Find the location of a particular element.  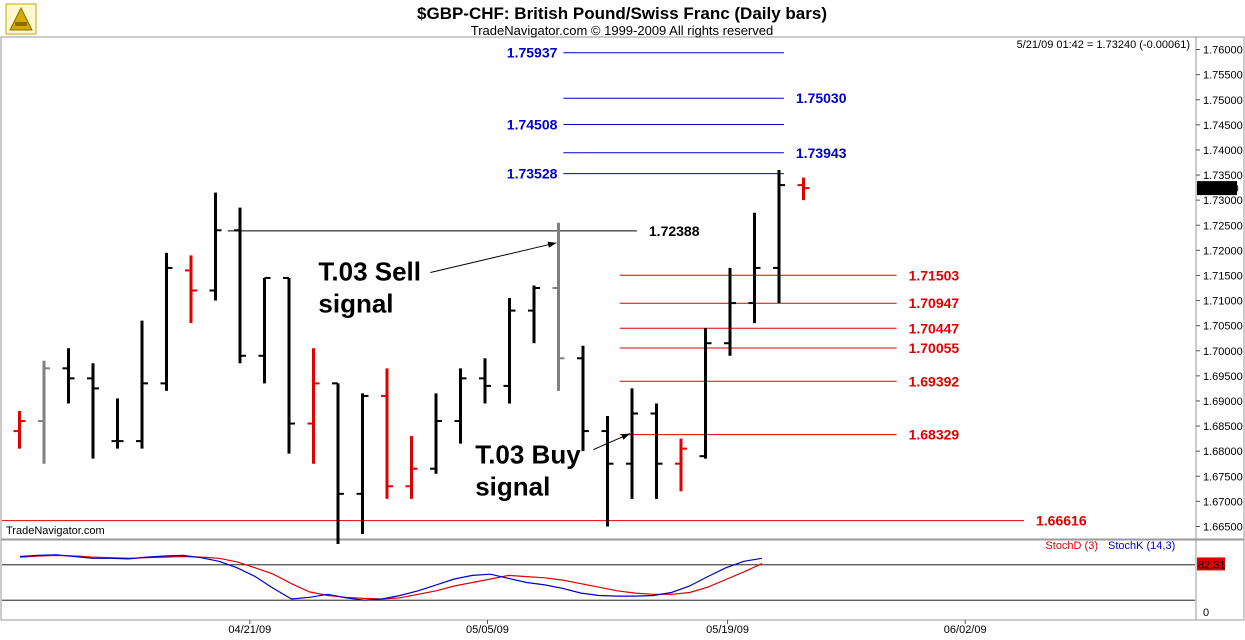

indicator-y-tick-label: 0 is located at coordinates (1206, 613).